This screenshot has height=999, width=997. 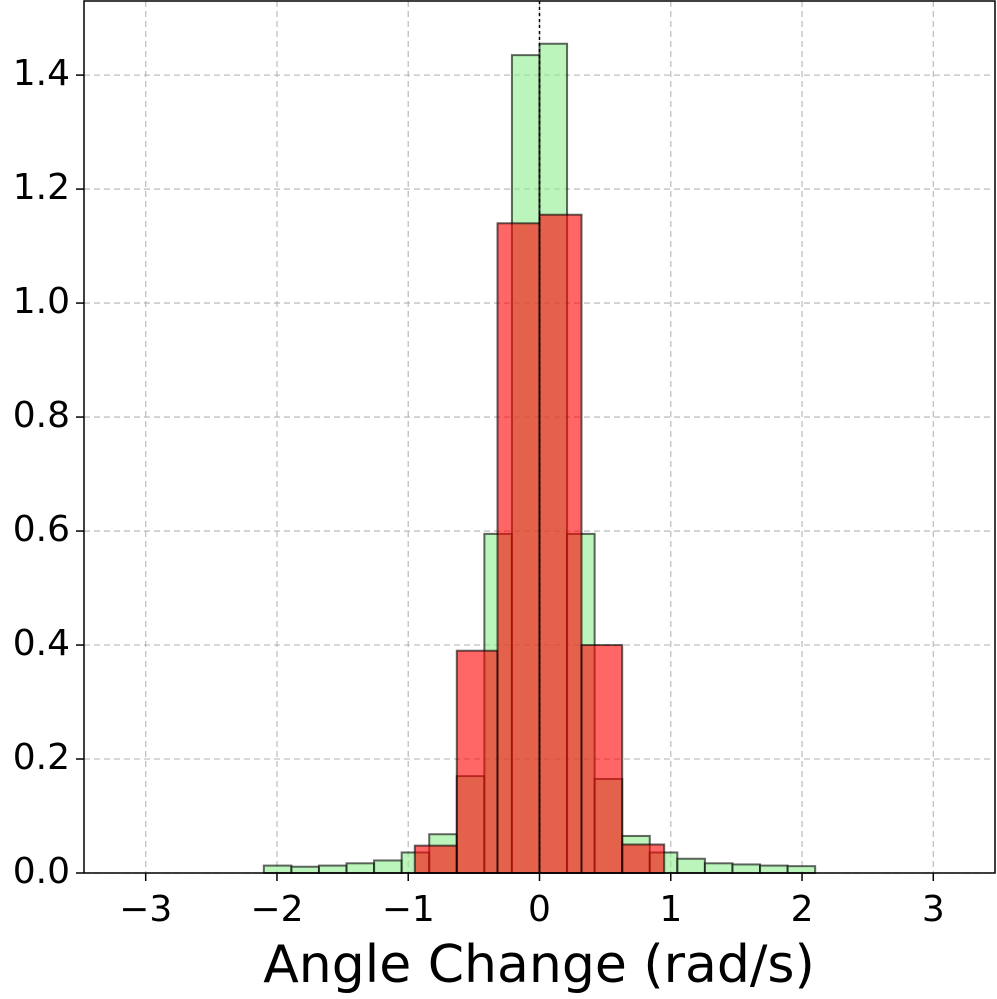 I want to click on x-tick-label: 1, so click(x=670, y=909).